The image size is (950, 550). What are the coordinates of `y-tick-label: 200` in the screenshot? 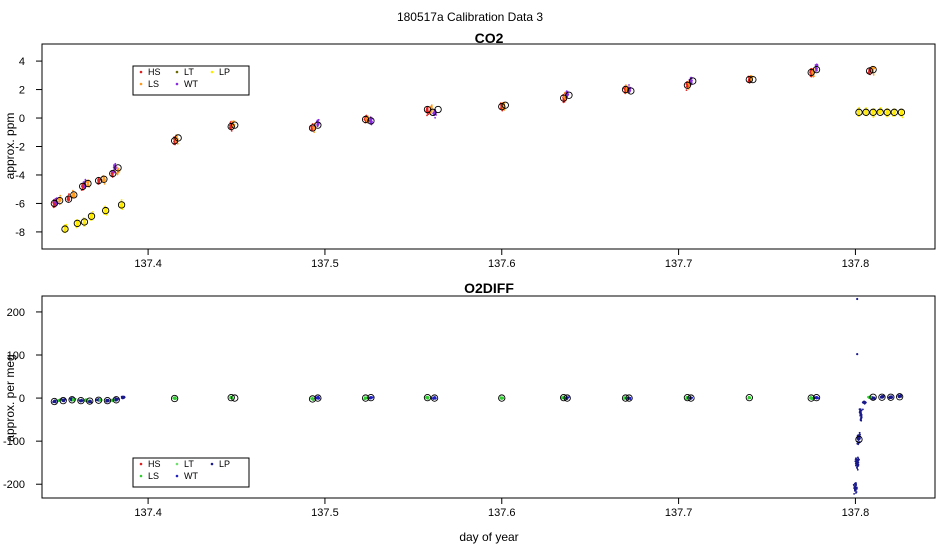 It's located at (16, 313).